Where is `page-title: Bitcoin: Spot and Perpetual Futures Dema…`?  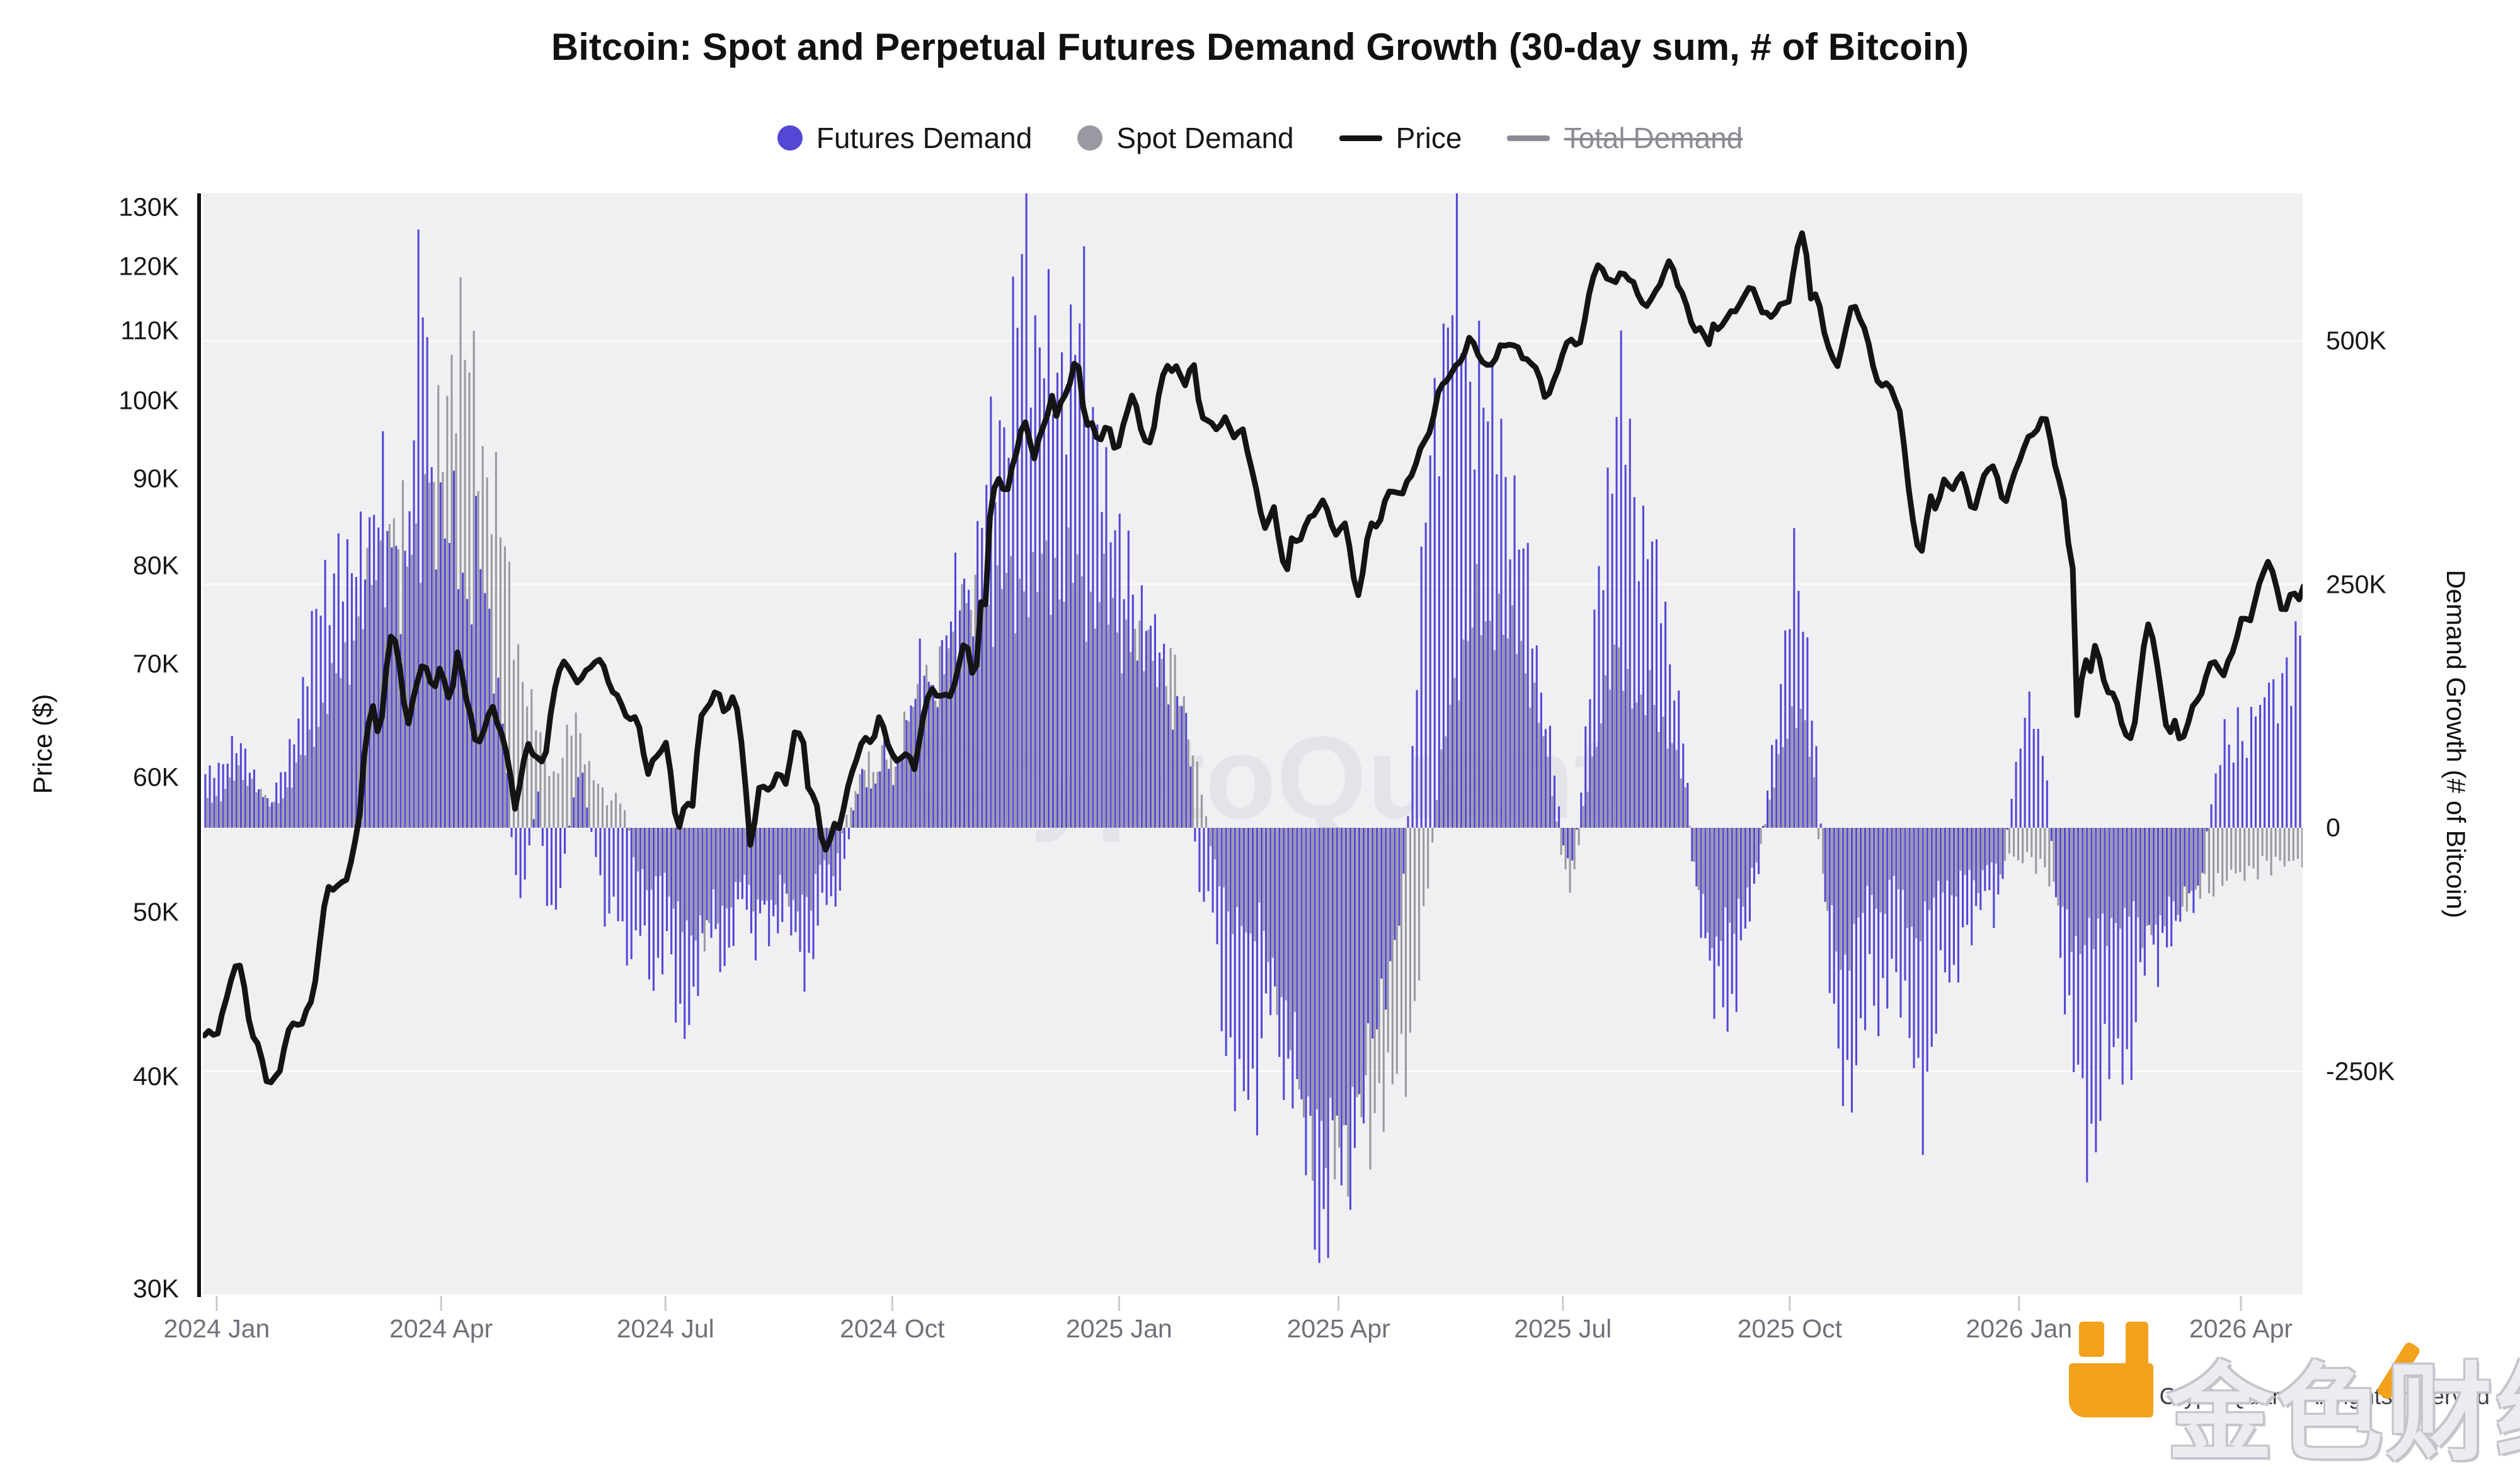
page-title: Bitcoin: Spot and Perpetual Futures Dema… is located at coordinates (1260, 47).